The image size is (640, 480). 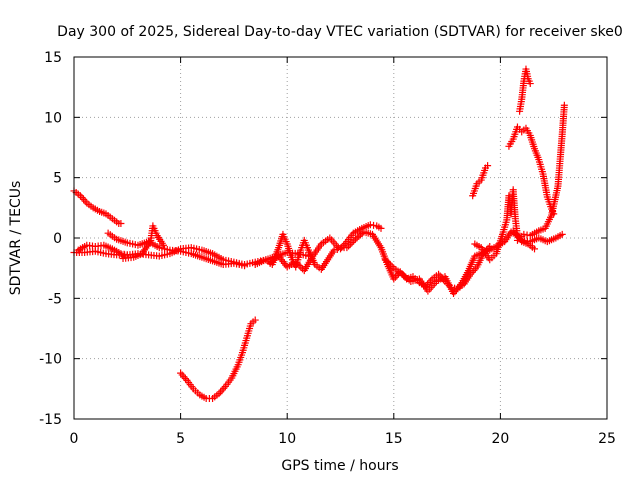 What do you see at coordinates (50, 360) in the screenshot?
I see `y-tick-label: -10` at bounding box center [50, 360].